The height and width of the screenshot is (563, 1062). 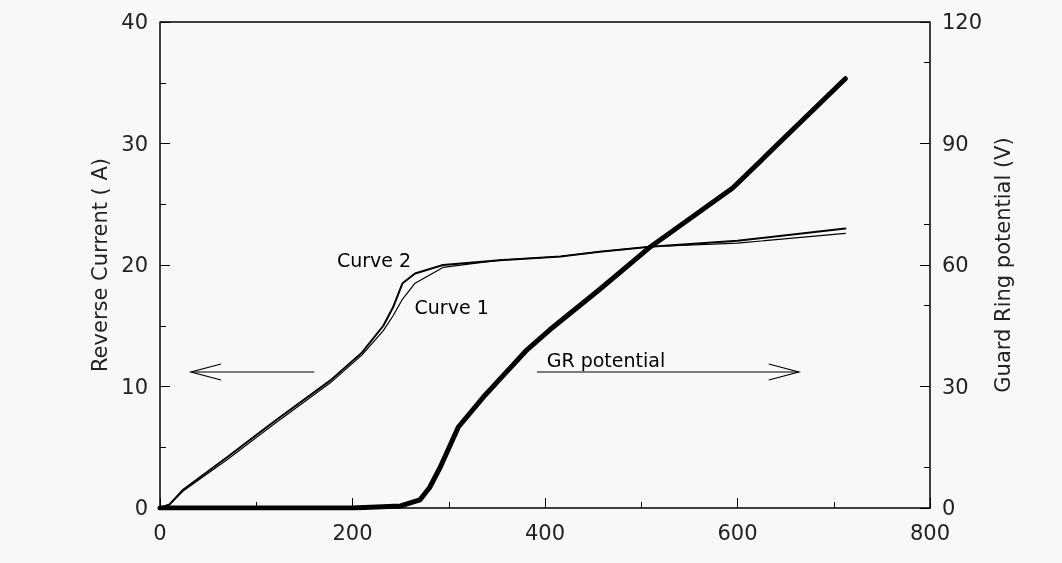 What do you see at coordinates (955, 265) in the screenshot?
I see `y2-tick-label: 60` at bounding box center [955, 265].